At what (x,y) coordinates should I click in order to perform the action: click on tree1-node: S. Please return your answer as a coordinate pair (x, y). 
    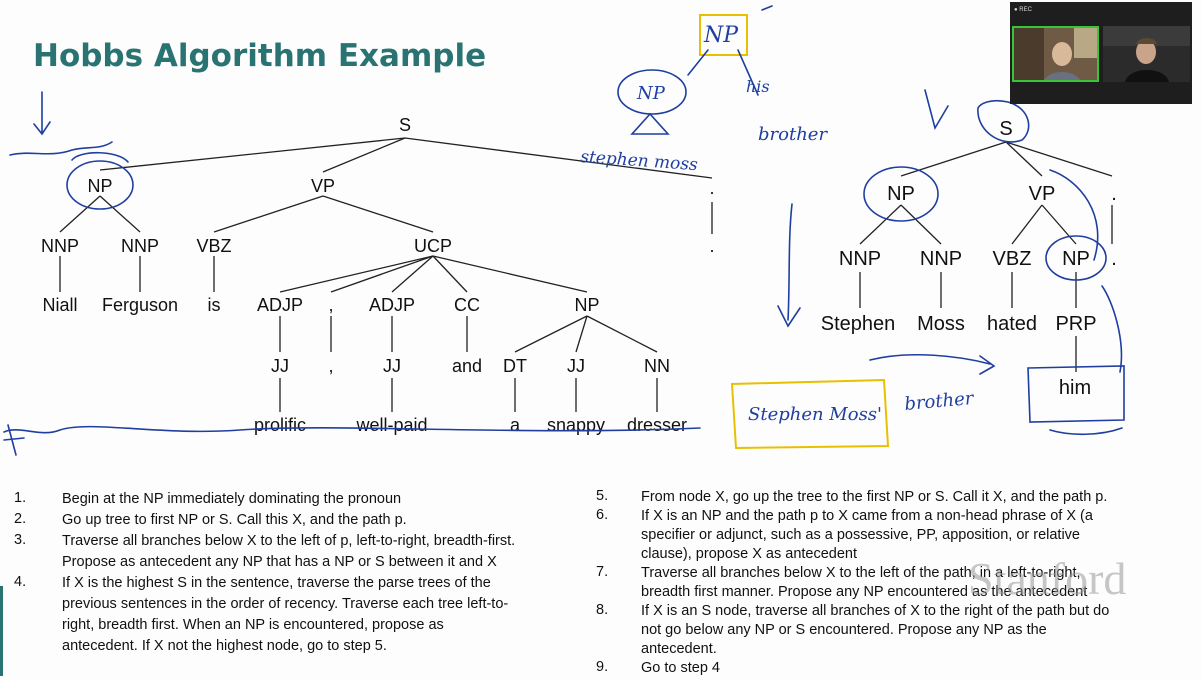
    Looking at the image, I should click on (405, 125).